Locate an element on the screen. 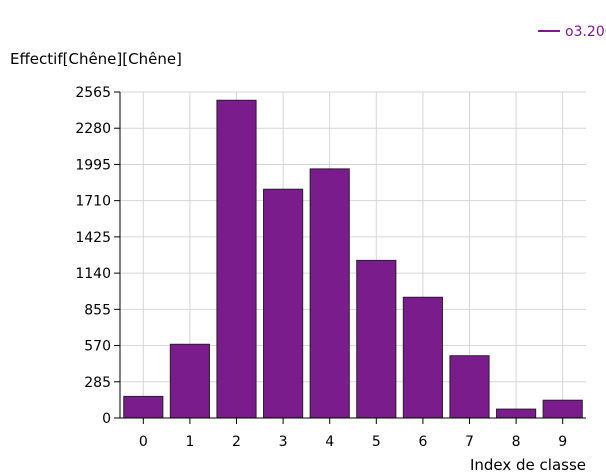 This screenshot has height=475, width=606. x-tick-label: 2 is located at coordinates (236, 442).